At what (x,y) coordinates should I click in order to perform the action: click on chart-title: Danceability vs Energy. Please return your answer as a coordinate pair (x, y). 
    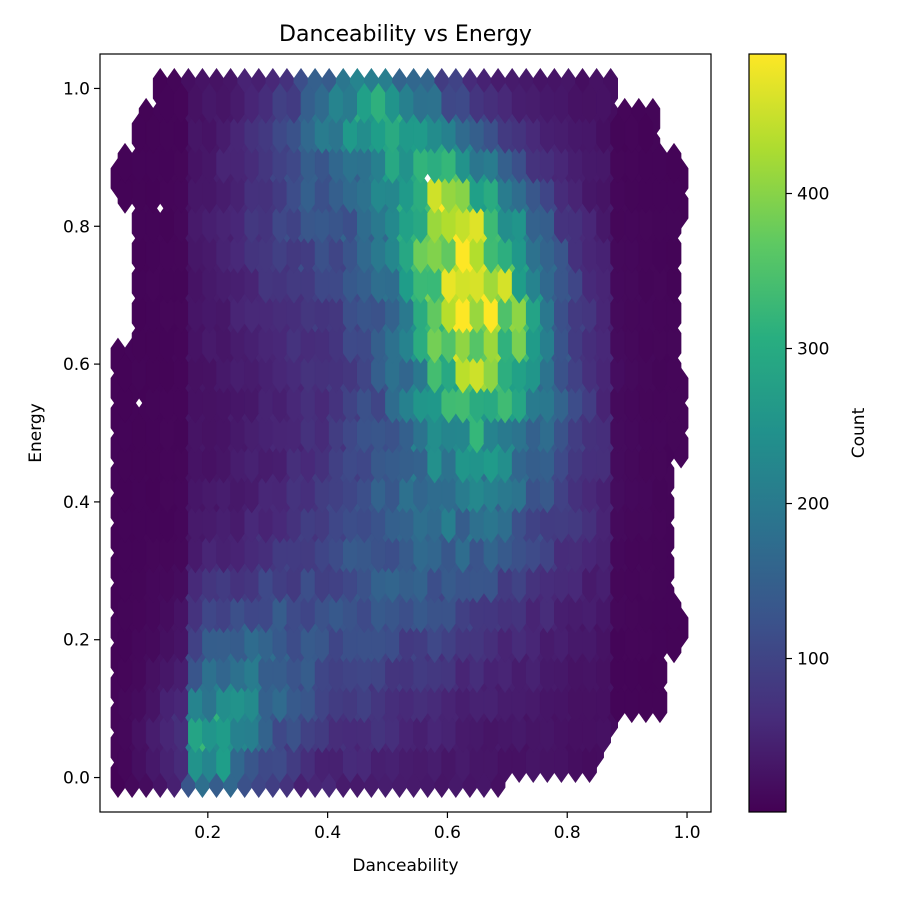
    Looking at the image, I should click on (405, 34).